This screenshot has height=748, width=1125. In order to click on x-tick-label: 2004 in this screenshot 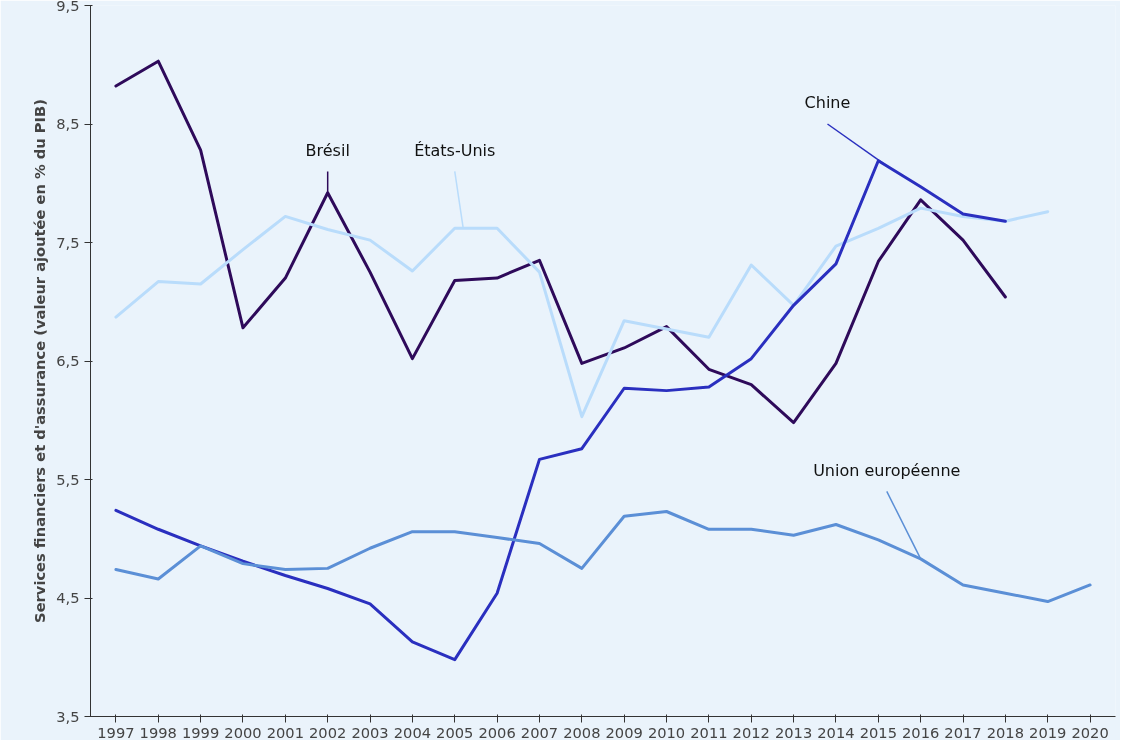, I will do `click(412, 732)`.